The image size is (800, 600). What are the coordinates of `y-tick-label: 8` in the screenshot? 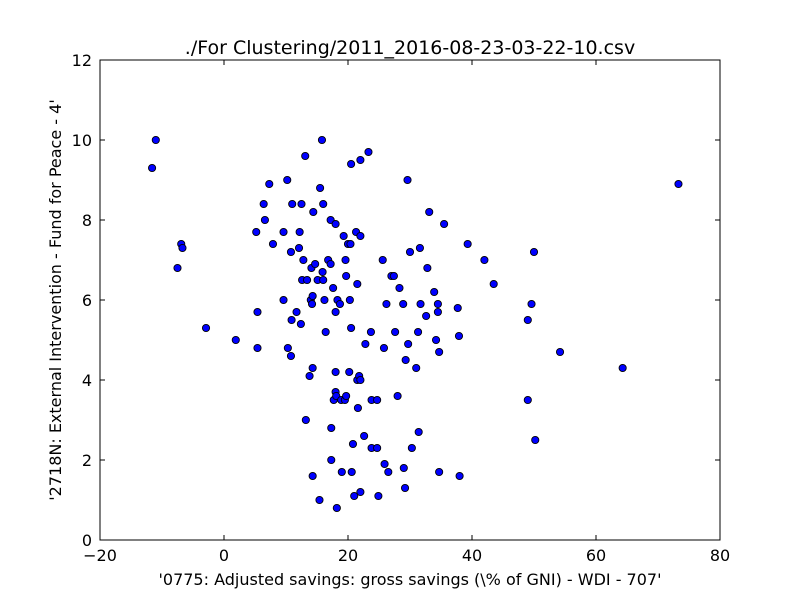 It's located at (87, 220).